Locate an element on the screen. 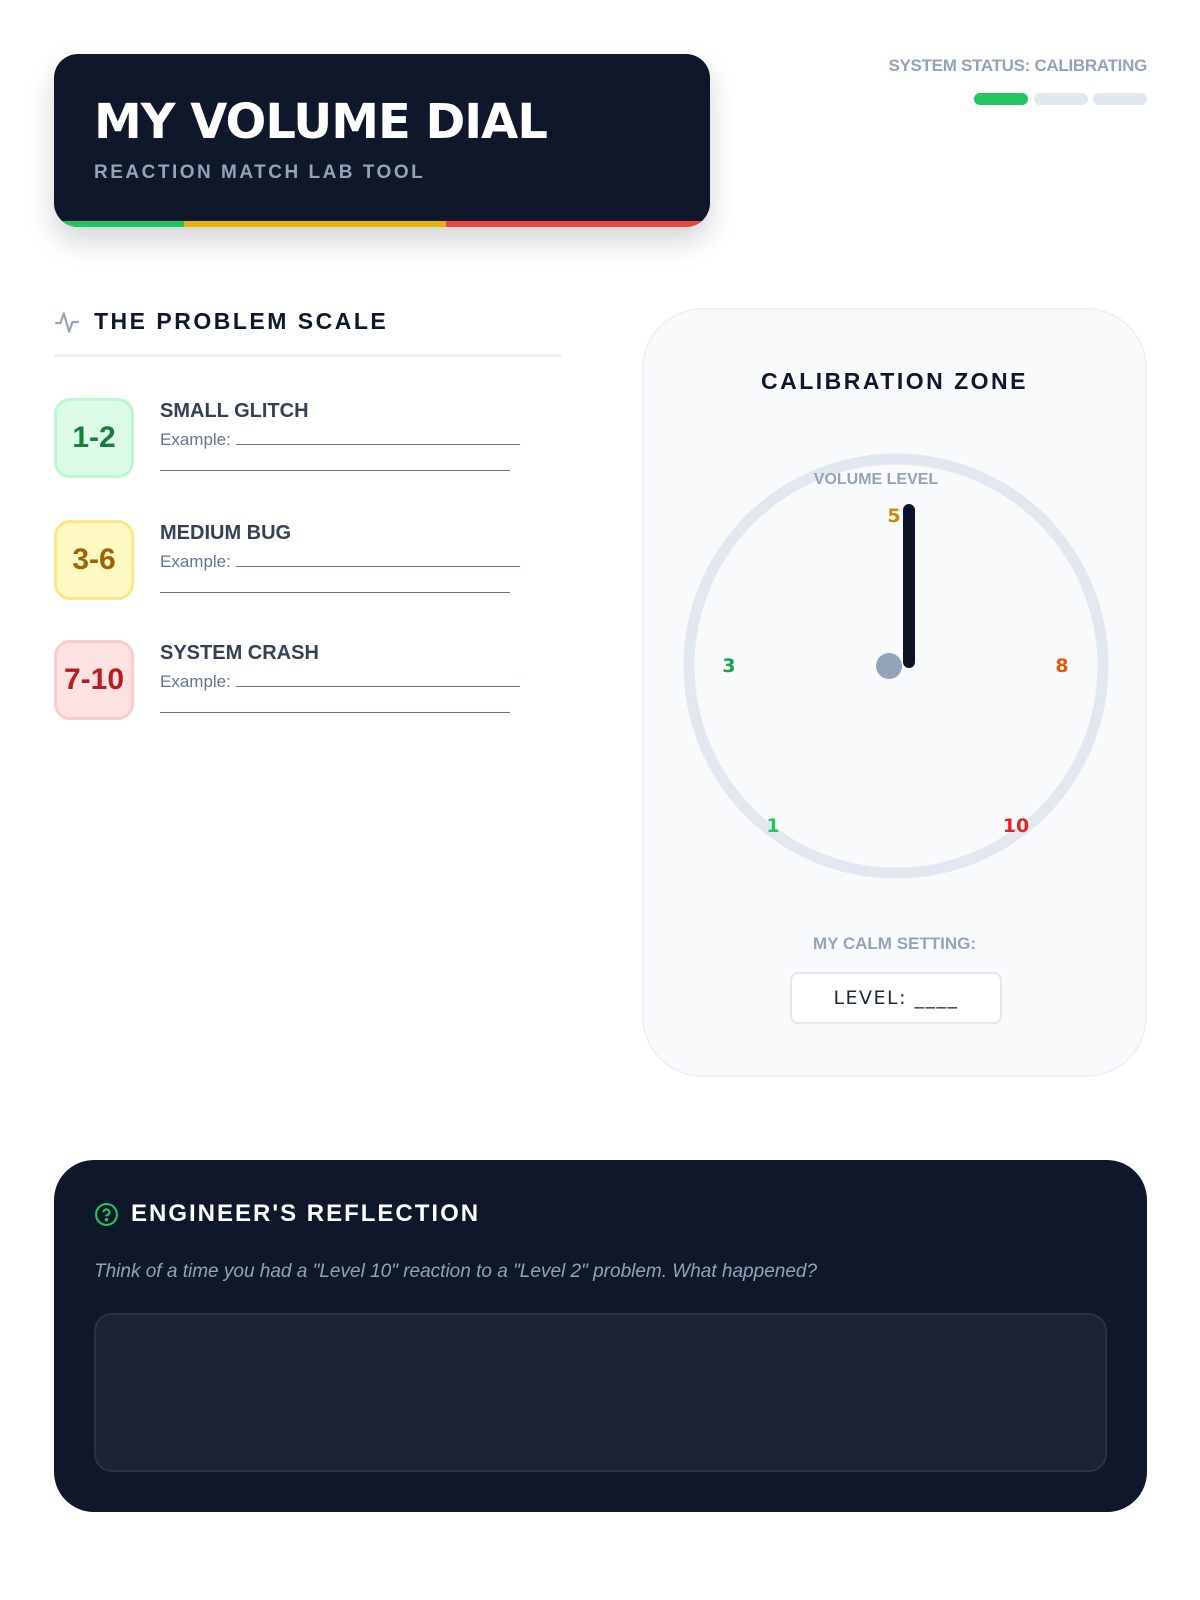  scale-item-system-crash: 7-10 SYSTEM CRASH Example: is located at coordinates (309, 680).